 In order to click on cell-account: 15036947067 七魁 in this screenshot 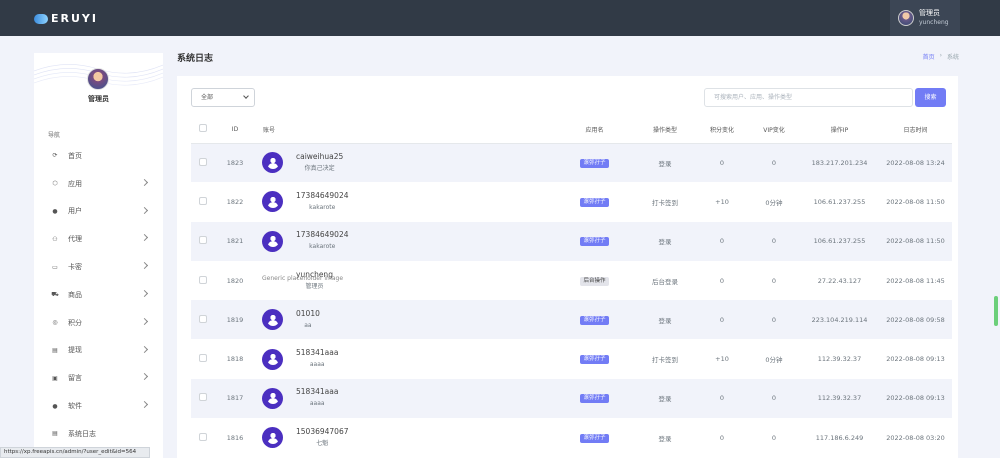, I will do `click(405, 437)`.